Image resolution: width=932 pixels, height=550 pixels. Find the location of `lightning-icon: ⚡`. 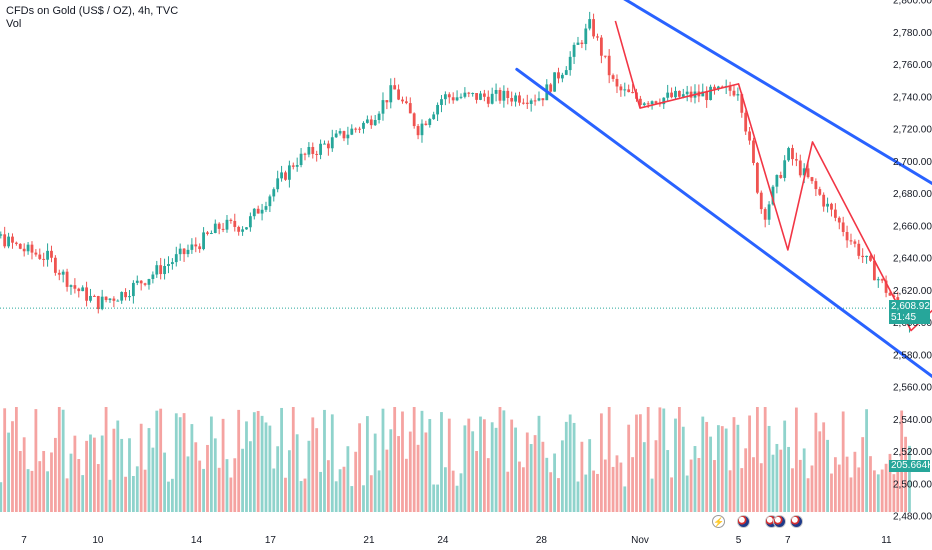

lightning-icon: ⚡ is located at coordinates (718, 521).